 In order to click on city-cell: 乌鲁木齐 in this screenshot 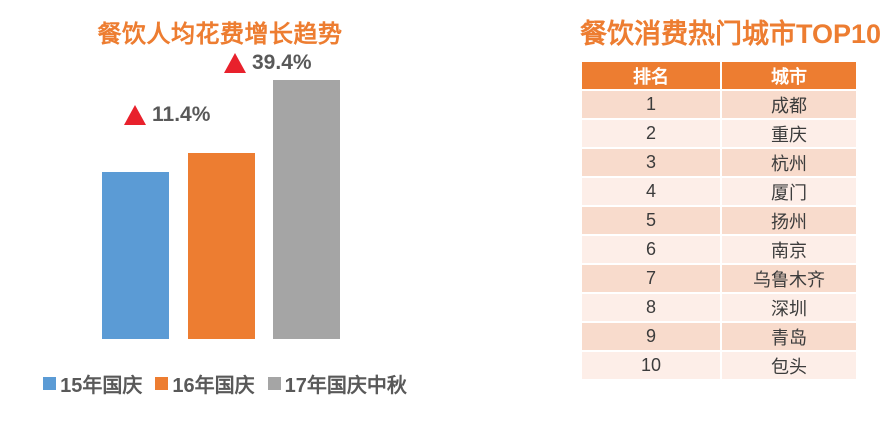, I will do `click(789, 278)`.